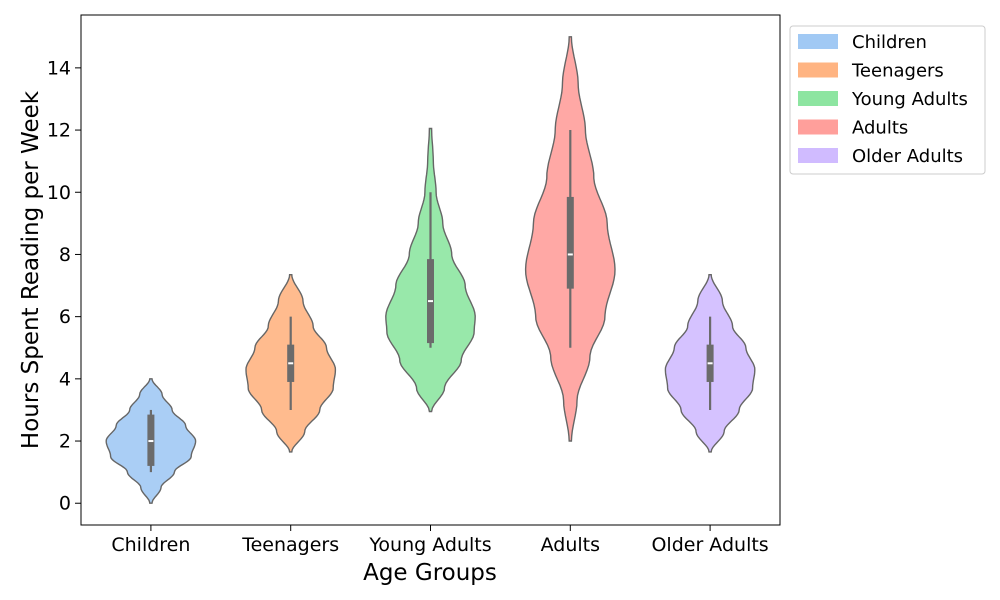 Image resolution: width=1000 pixels, height=600 pixels. Describe the element at coordinates (570, 545) in the screenshot. I see `x-tick-label: Adults` at that location.